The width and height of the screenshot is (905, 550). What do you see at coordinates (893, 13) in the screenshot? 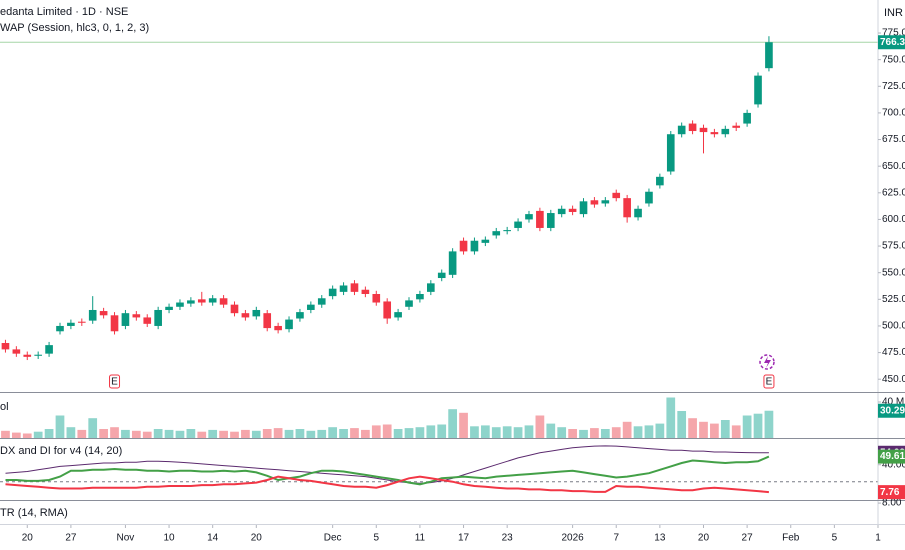
I see `currency: INR` at bounding box center [893, 13].